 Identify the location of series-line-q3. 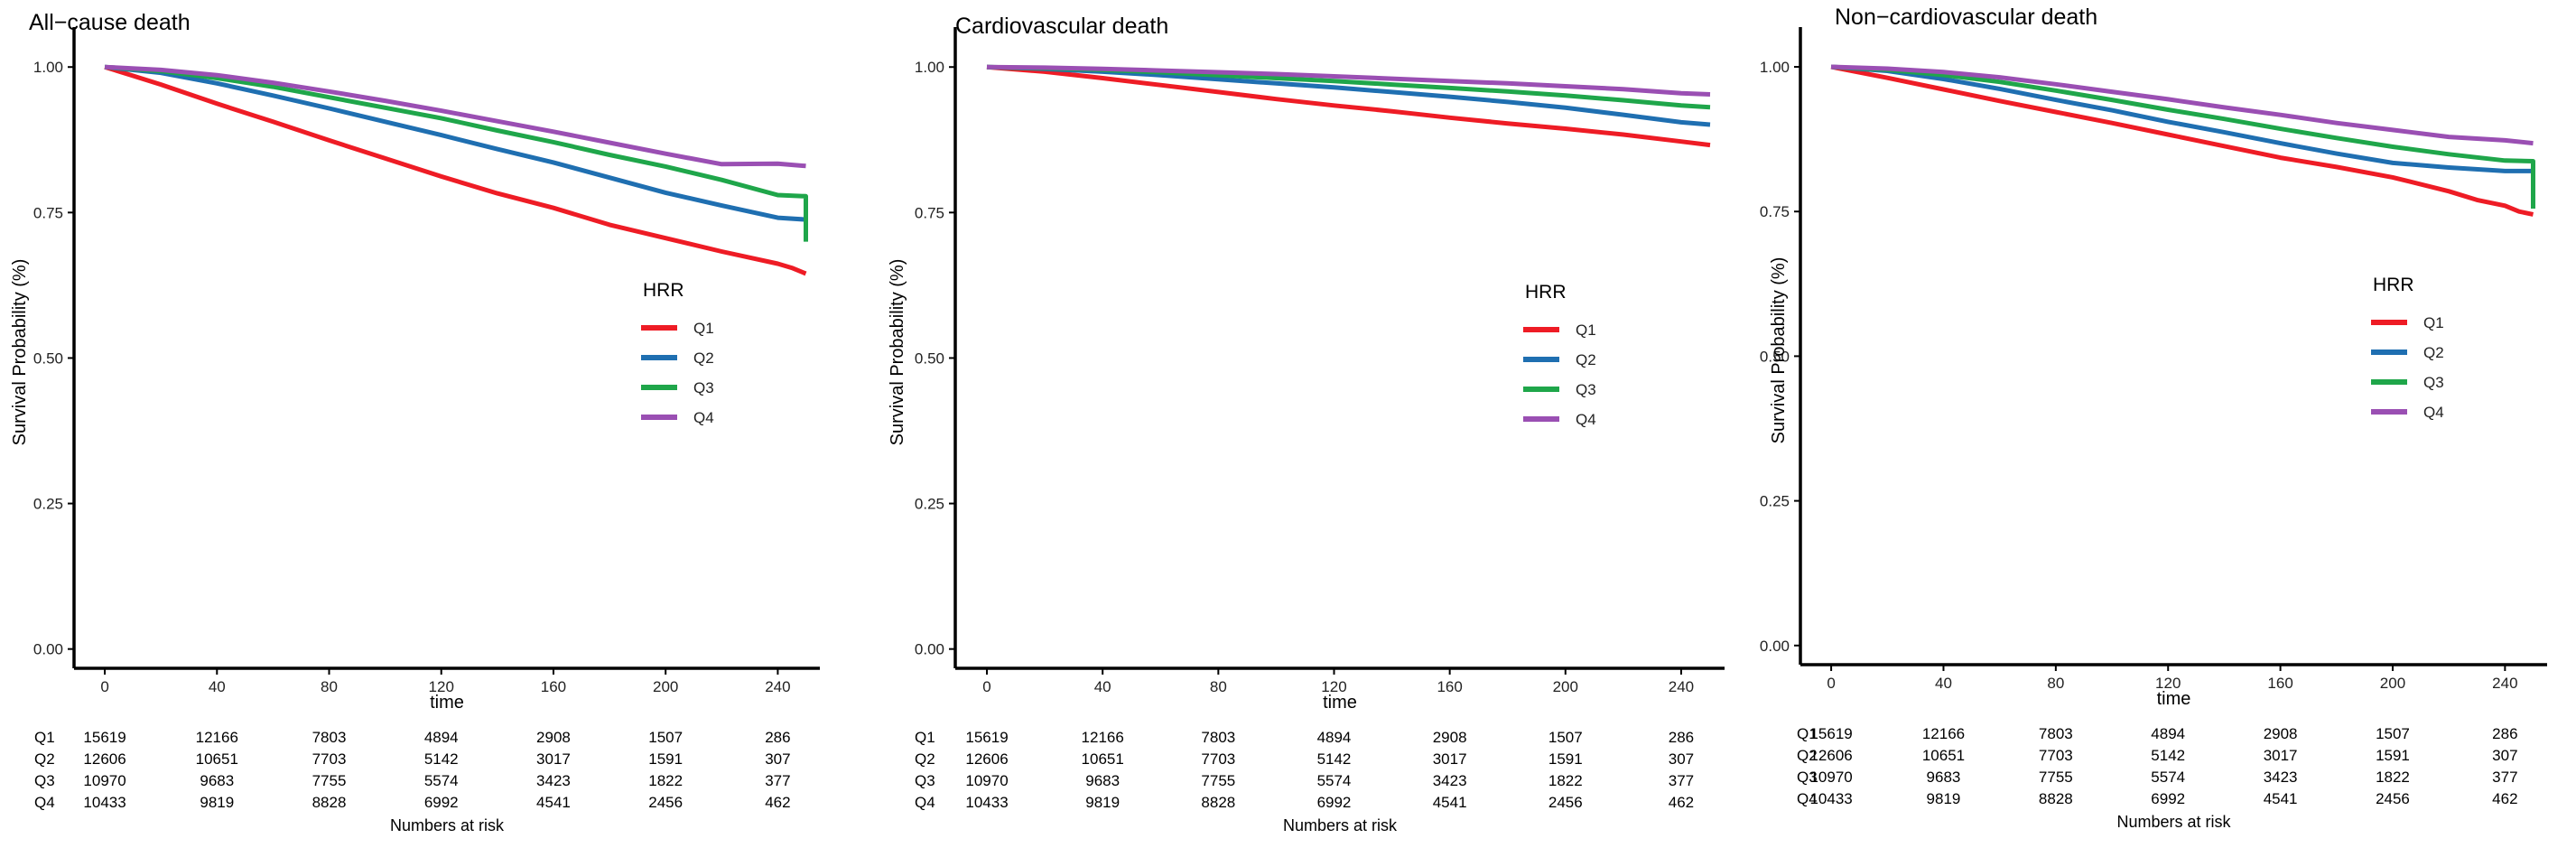
(456, 153).